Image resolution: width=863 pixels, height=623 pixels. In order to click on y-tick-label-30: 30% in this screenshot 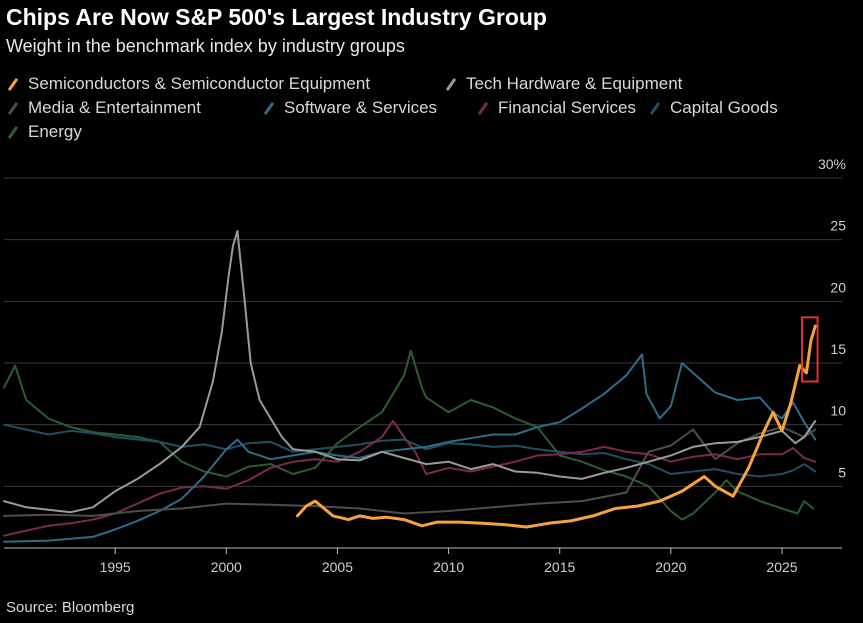, I will do `click(832, 164)`.